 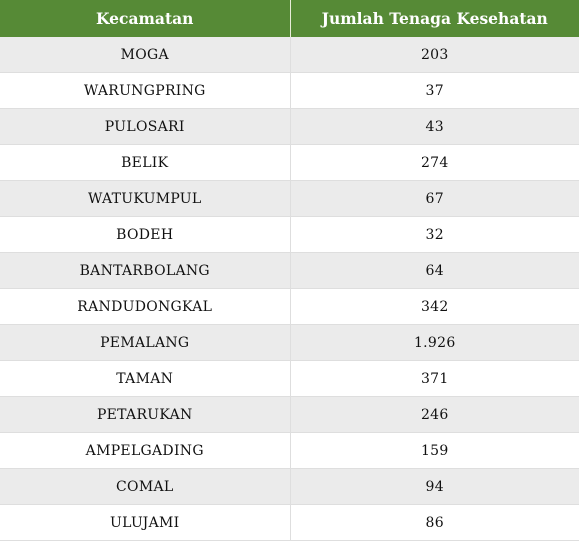 What do you see at coordinates (434, 126) in the screenshot?
I see `cell-jumlah: 43` at bounding box center [434, 126].